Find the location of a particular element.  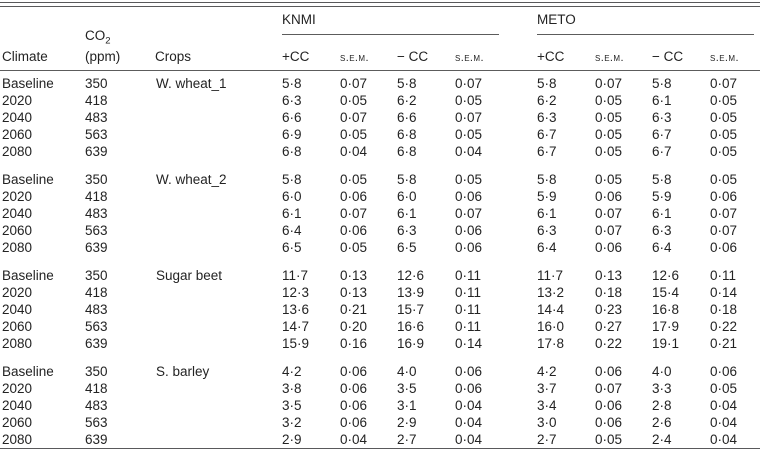

cell-climate: Baseline is located at coordinates (28, 371).